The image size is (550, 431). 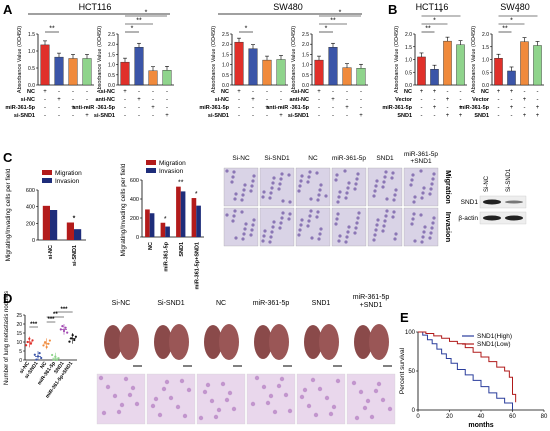 What do you see at coordinates (511, 78) in the screenshot?
I see `panel-b-chart-2-bar` at bounding box center [511, 78].